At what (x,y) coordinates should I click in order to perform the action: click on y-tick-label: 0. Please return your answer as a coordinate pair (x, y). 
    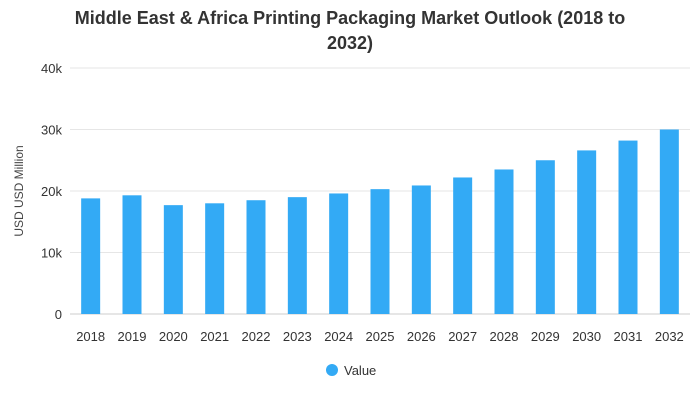
    Looking at the image, I should click on (58, 314).